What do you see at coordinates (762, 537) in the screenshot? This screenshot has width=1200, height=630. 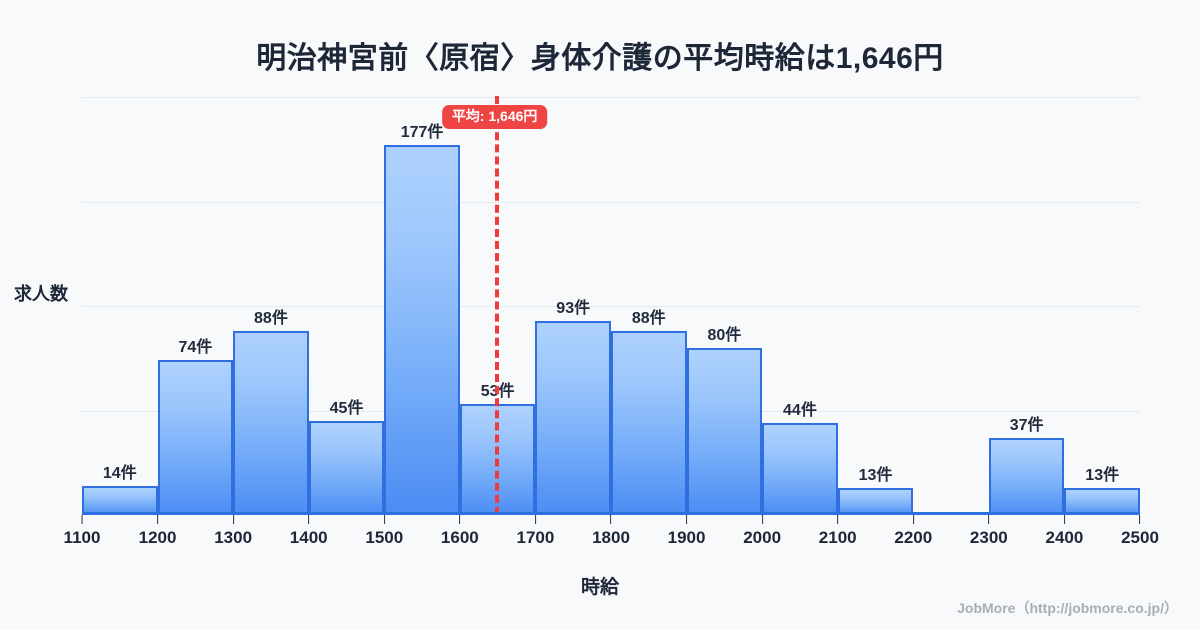 I see `tick-label: 2000` at bounding box center [762, 537].